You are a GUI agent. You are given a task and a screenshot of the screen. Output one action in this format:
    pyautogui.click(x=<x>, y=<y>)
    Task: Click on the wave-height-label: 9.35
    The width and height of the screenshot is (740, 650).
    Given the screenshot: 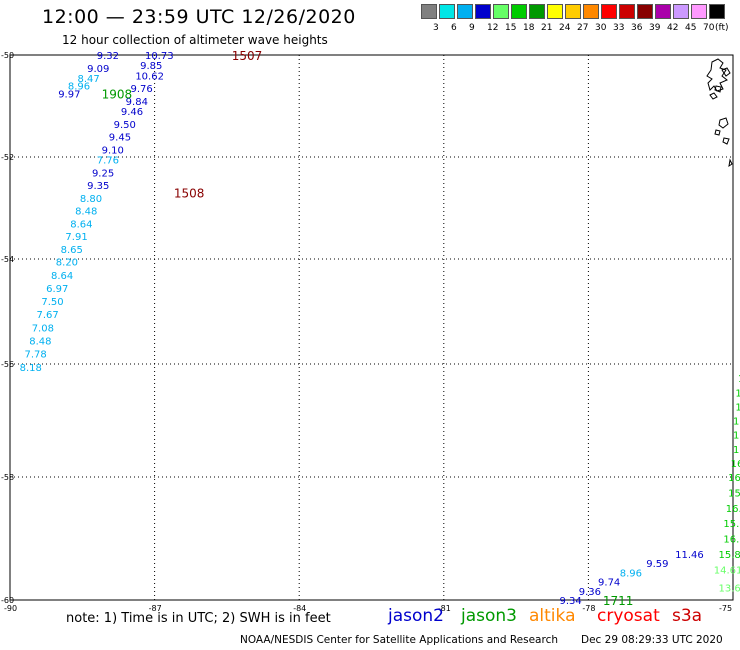 What is the action you would take?
    pyautogui.click(x=98, y=186)
    